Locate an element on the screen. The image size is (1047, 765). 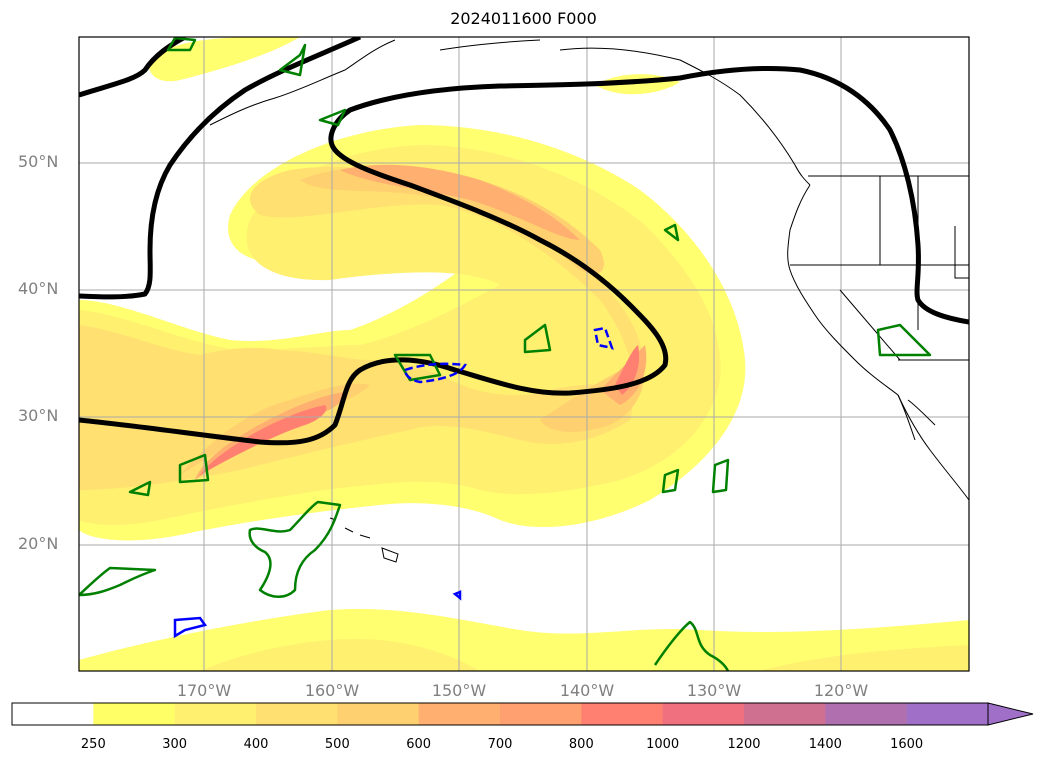
lat-label-20: 20°N is located at coordinates (38, 543).